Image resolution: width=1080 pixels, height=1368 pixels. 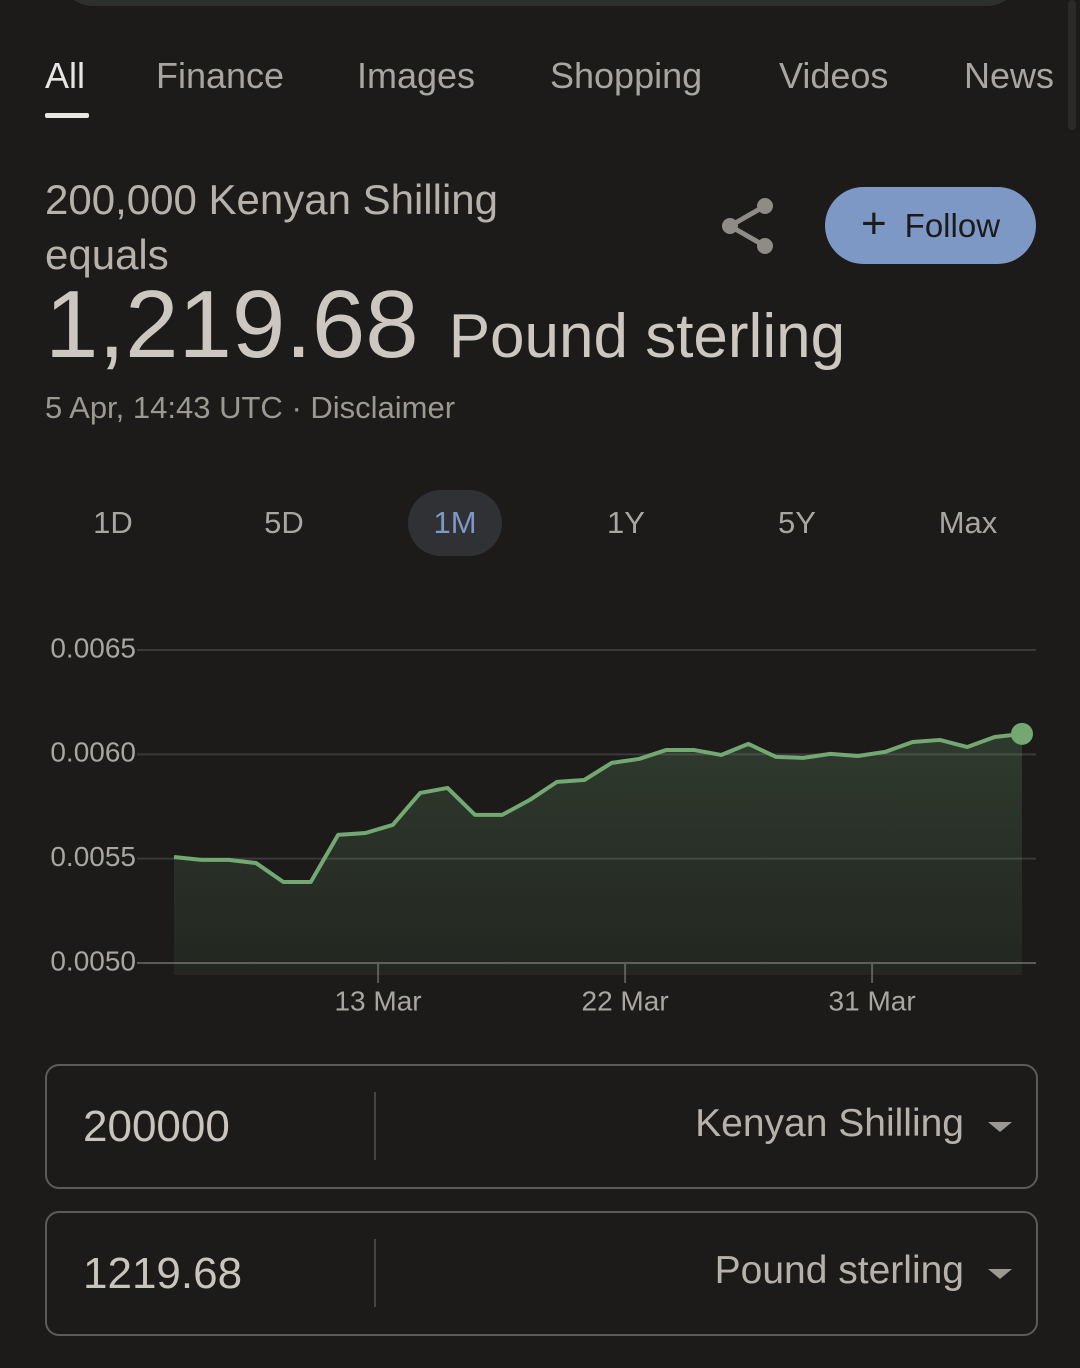 I want to click on y-tick-label: 0.0060, so click(x=93, y=752).